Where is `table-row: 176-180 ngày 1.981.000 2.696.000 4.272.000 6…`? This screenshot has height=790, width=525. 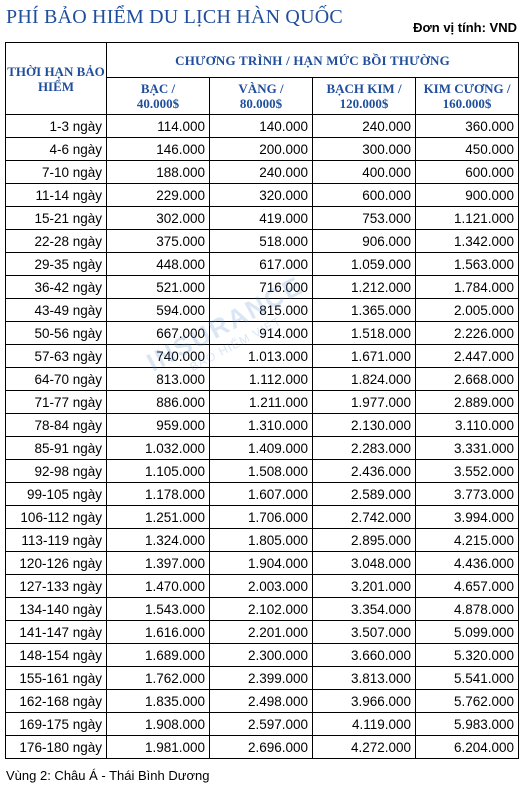 table-row: 176-180 ngày 1.981.000 2.696.000 4.272.000 6… is located at coordinates (262, 747).